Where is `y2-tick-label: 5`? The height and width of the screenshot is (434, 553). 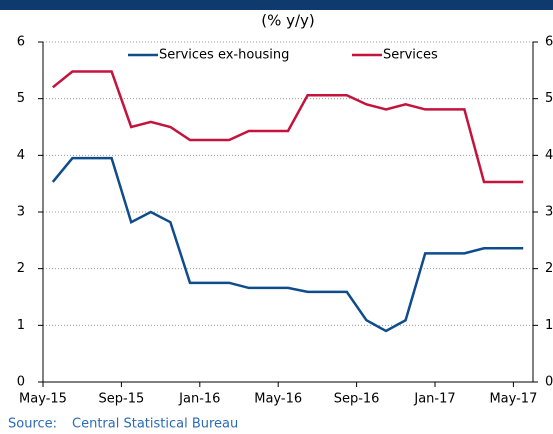
y2-tick-label: 5 is located at coordinates (549, 98).